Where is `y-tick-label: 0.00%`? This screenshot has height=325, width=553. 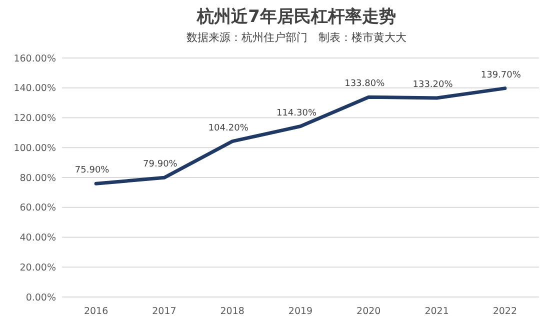
y-tick-label: 0.00% is located at coordinates (41, 298).